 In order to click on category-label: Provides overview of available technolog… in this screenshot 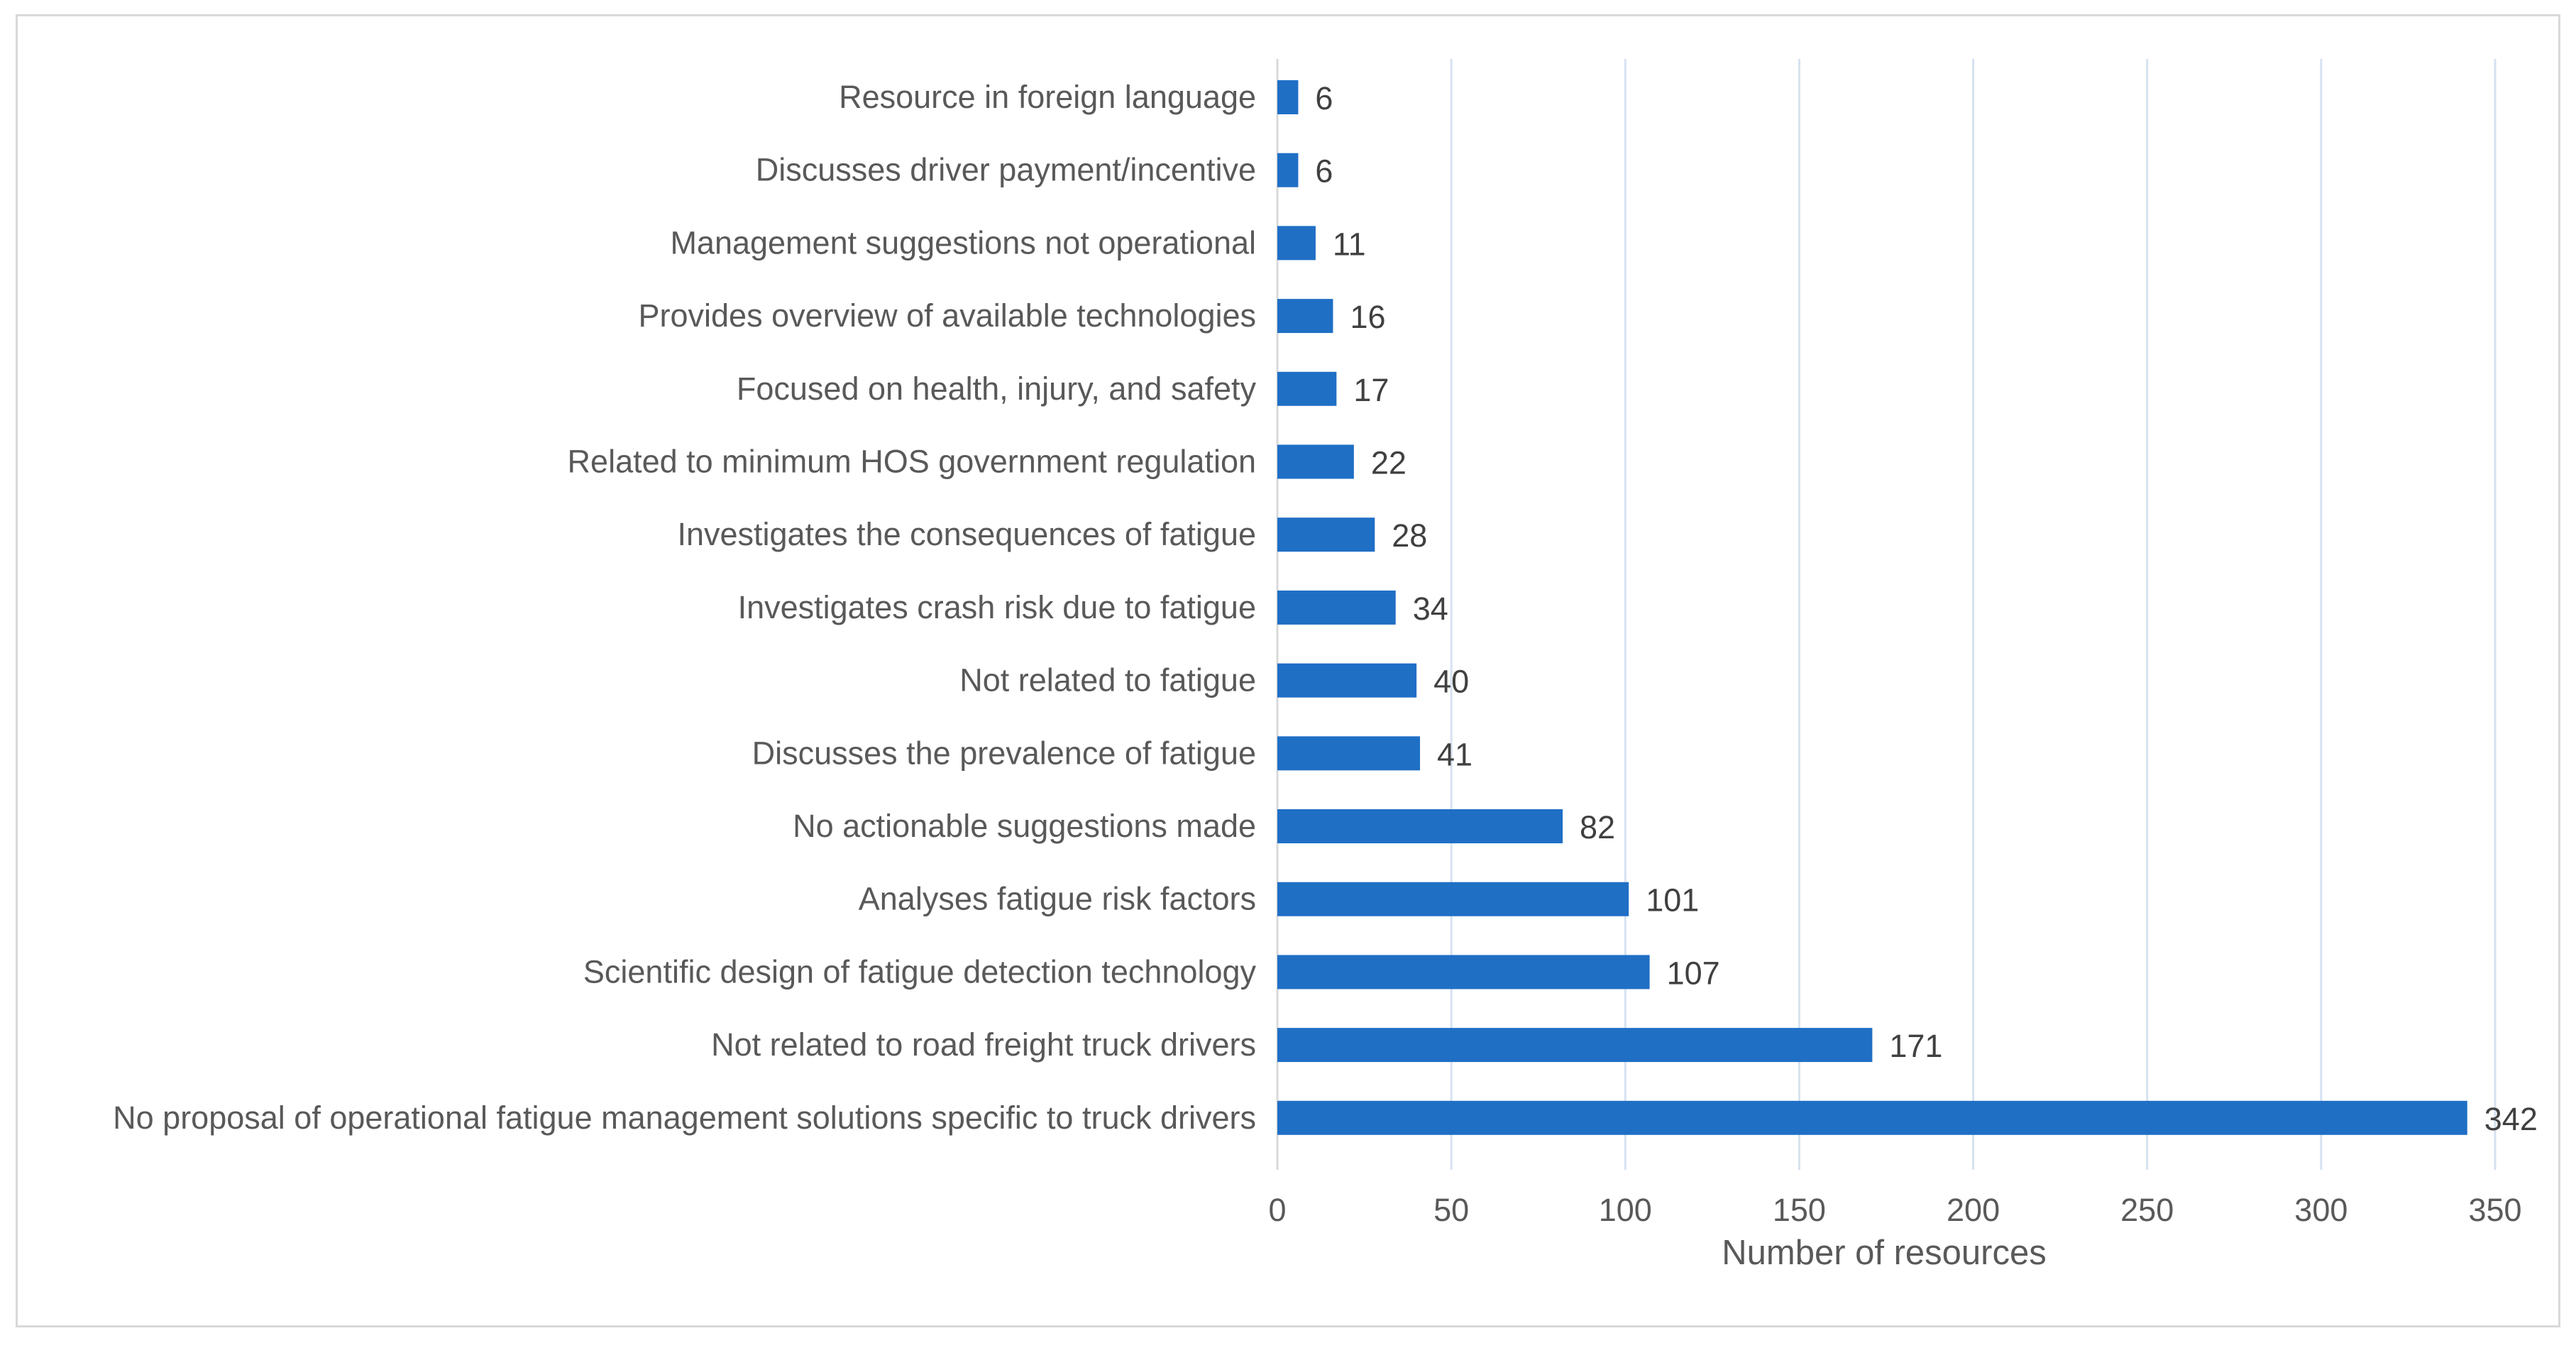, I will do `click(948, 316)`.